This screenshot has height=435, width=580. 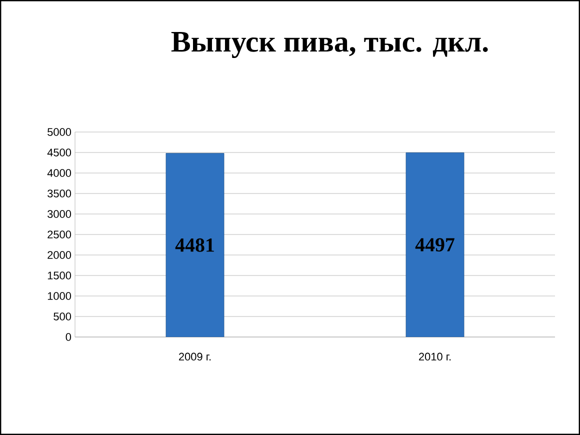 I want to click on x-tick-label: 2010 г., so click(x=434, y=356).